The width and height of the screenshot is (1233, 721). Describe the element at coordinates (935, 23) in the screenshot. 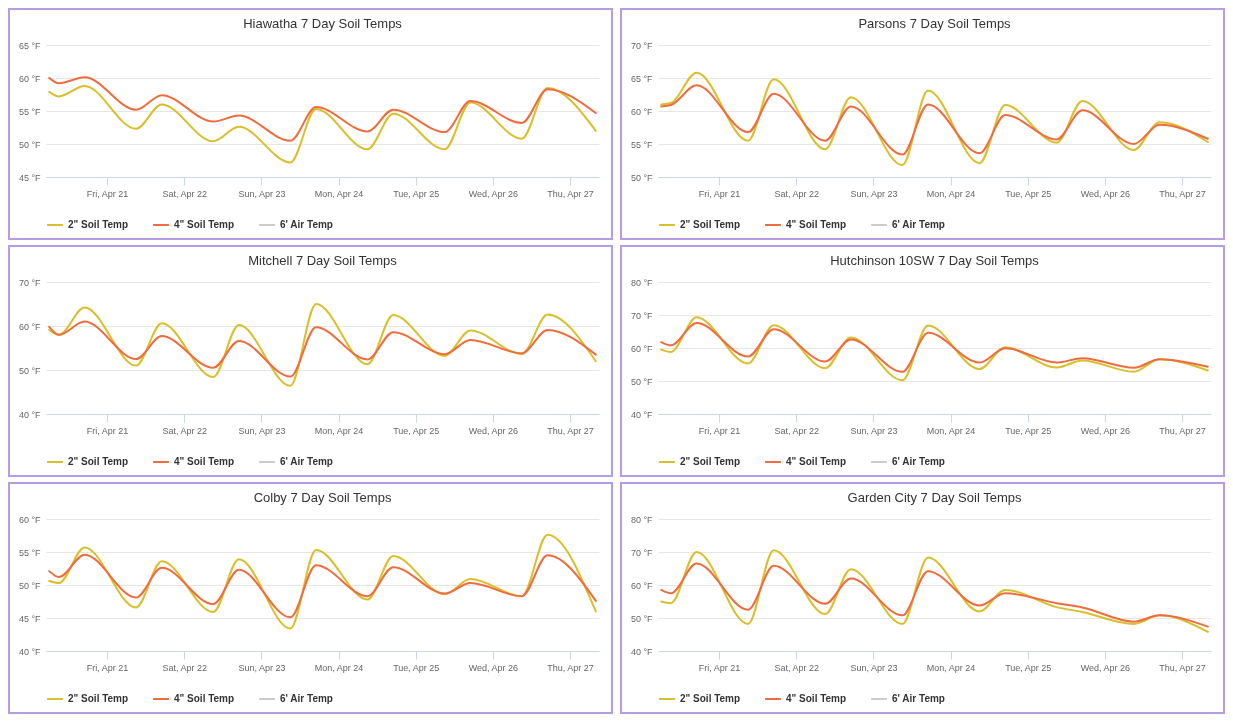

I see `chart-title: Parsons 7 Day Soil Temps` at that location.